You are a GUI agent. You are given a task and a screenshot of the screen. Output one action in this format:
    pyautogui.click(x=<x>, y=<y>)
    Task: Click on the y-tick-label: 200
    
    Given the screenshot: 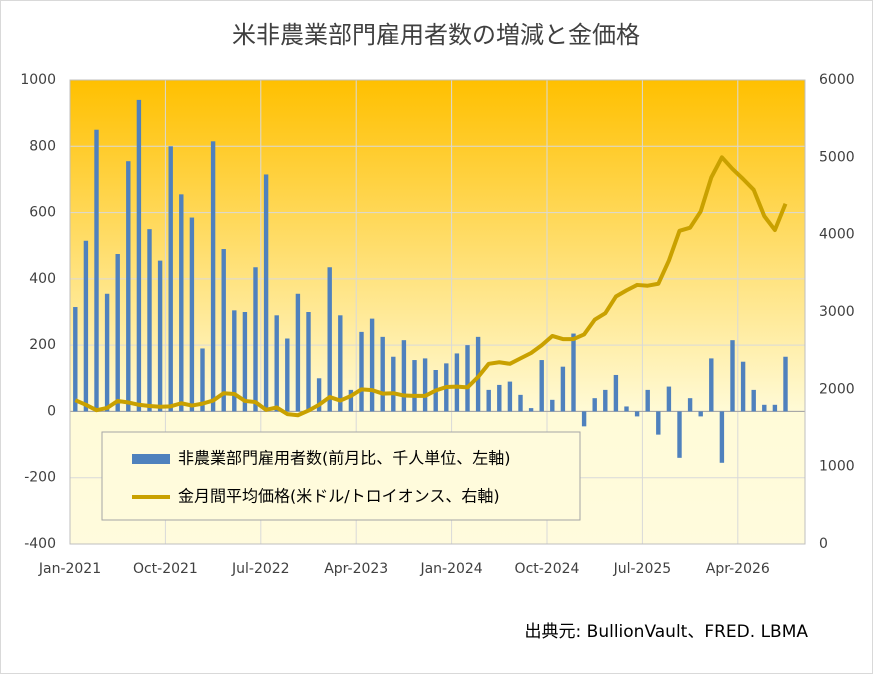 What is the action you would take?
    pyautogui.click(x=42, y=345)
    